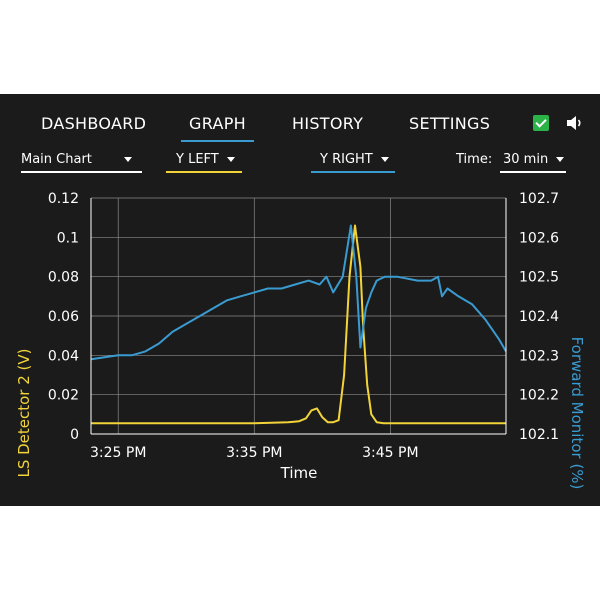 The width and height of the screenshot is (600, 600). Describe the element at coordinates (63, 278) in the screenshot. I see `y-left-tick-label: 0.08` at that location.